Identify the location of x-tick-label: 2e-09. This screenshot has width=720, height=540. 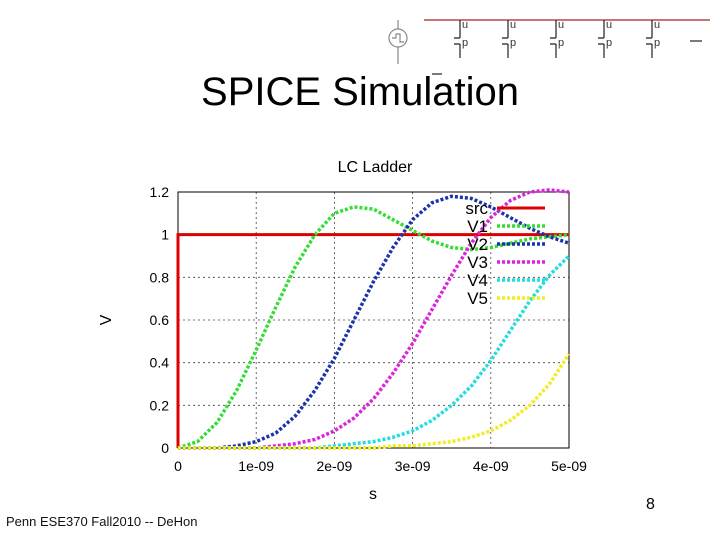
(334, 466).